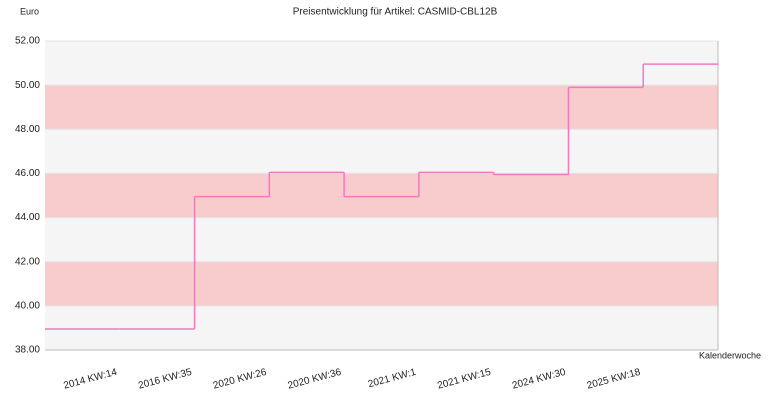 Image resolution: width=770 pixels, height=400 pixels. What do you see at coordinates (27, 173) in the screenshot?
I see `y-tick-label: 46.00` at bounding box center [27, 173].